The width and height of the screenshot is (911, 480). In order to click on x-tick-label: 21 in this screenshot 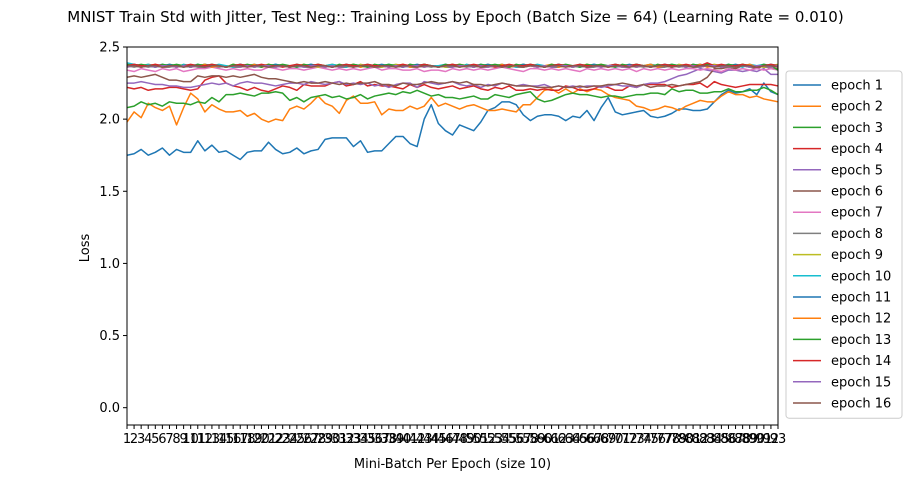, I will do `click(268, 439)`.